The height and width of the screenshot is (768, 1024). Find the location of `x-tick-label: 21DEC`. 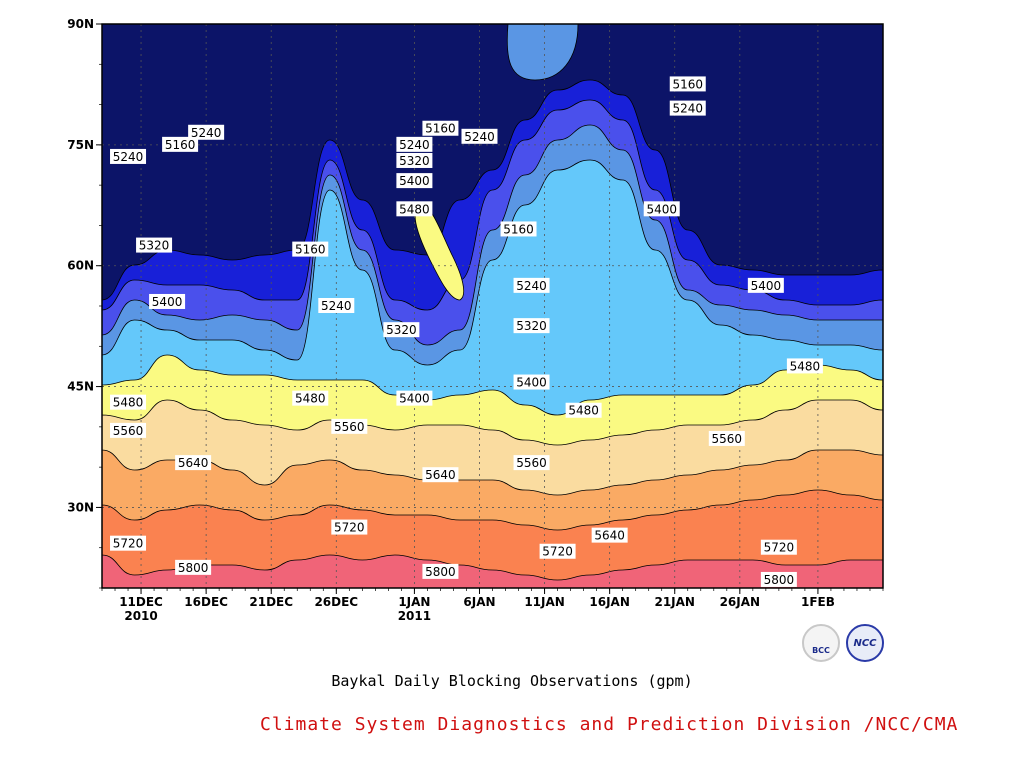

x-tick-label: 21DEC is located at coordinates (271, 602).